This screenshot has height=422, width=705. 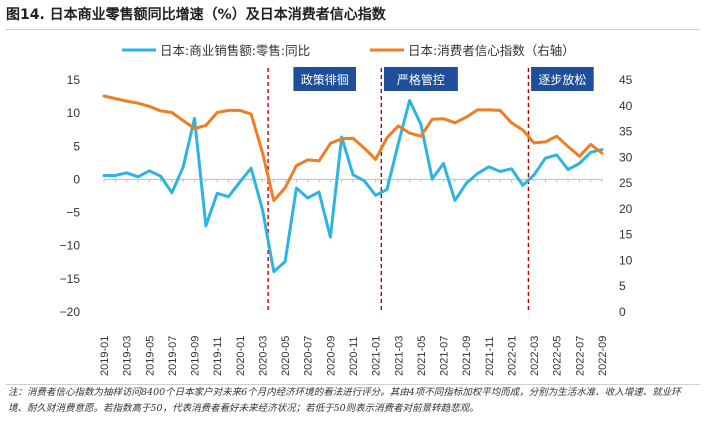 I want to click on title-divider, so click(x=353, y=29).